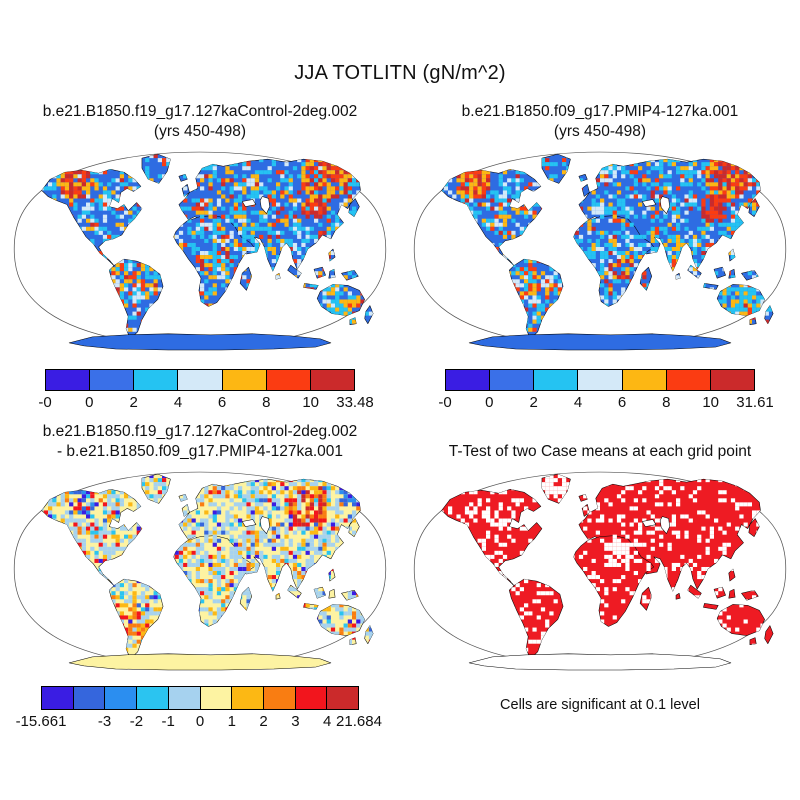 This screenshot has height=800, width=800. I want to click on panel-difference-title-line2: - b.e21.B1850.f09_g17.PMIP4-127ka.001, so click(200, 451).